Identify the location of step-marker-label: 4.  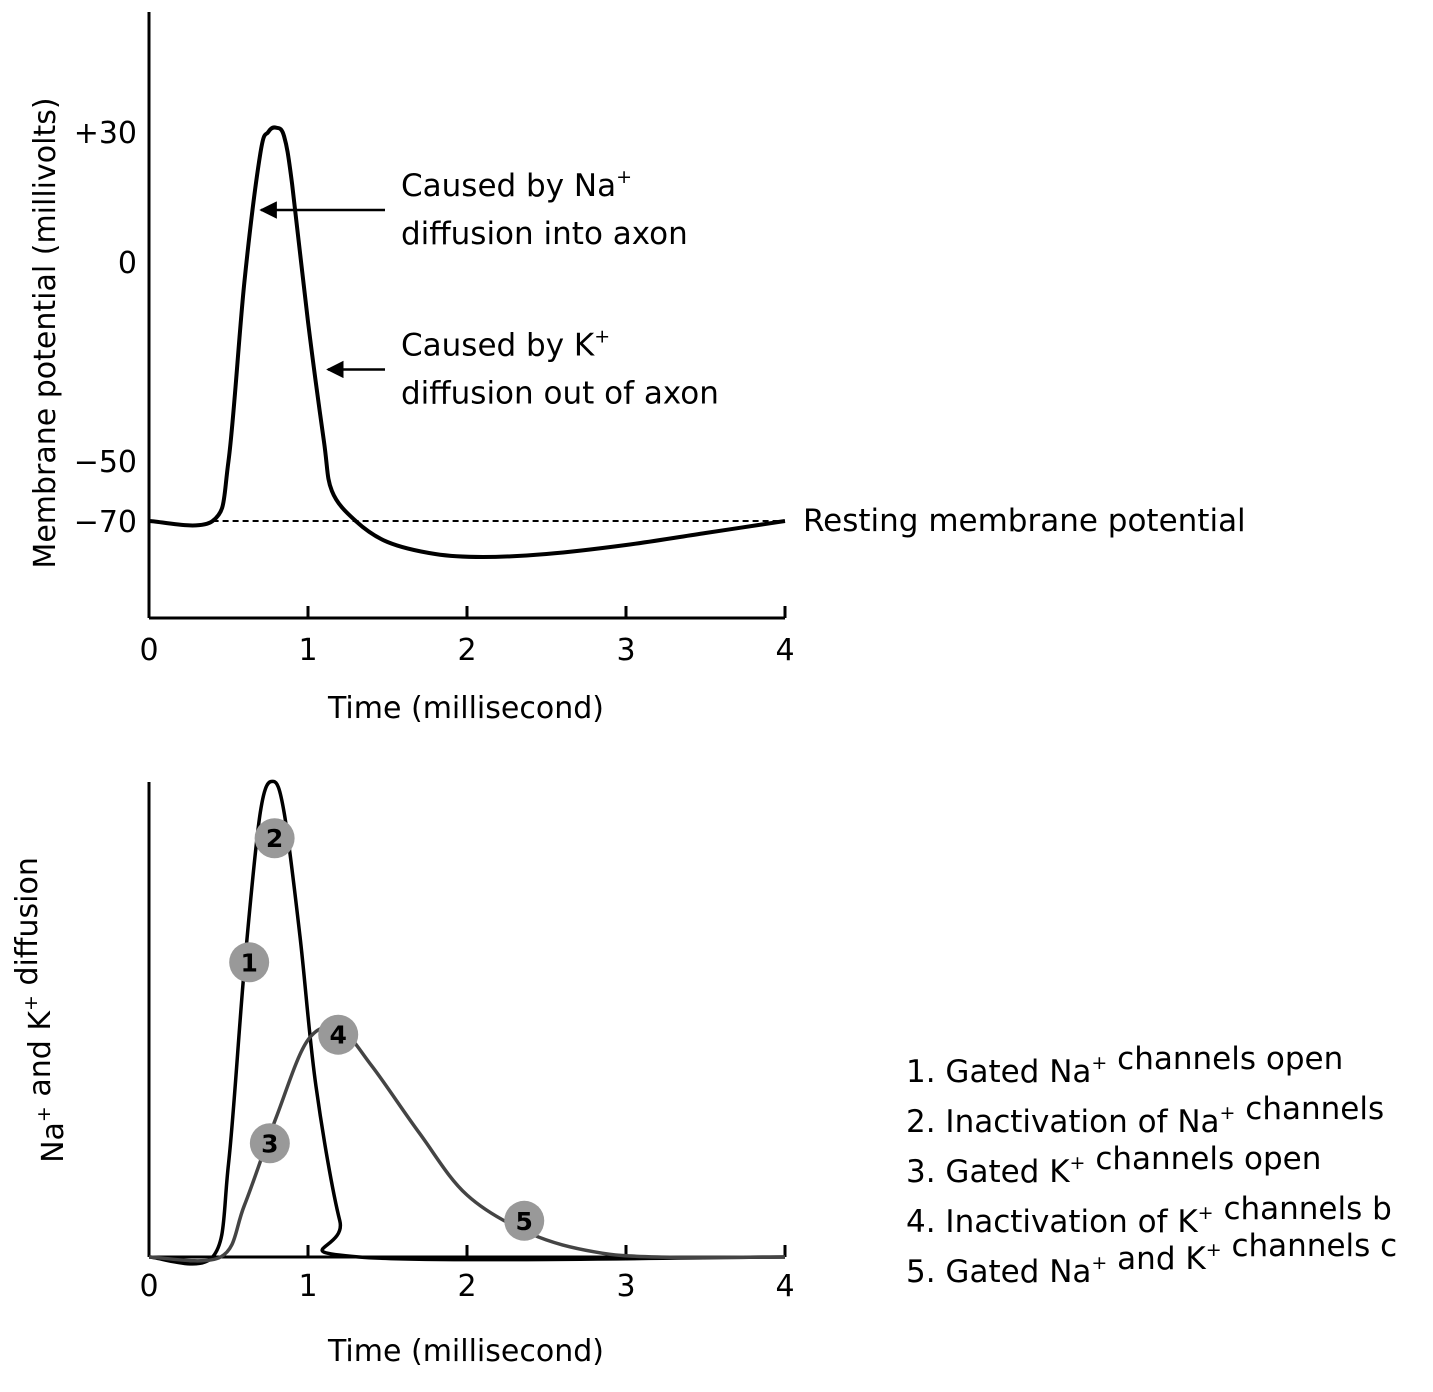
(338, 1035).